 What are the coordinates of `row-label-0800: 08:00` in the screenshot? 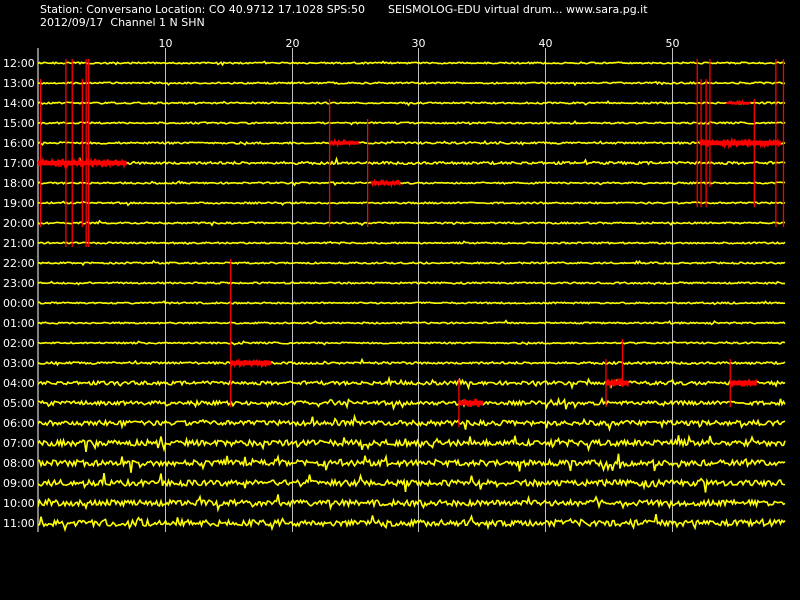 It's located at (19, 463).